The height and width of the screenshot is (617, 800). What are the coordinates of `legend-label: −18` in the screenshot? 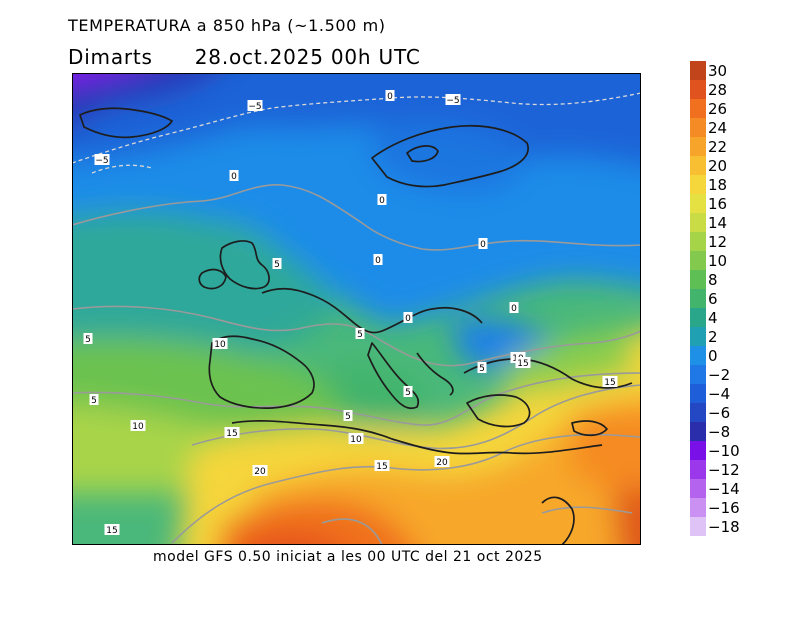 It's located at (724, 527).